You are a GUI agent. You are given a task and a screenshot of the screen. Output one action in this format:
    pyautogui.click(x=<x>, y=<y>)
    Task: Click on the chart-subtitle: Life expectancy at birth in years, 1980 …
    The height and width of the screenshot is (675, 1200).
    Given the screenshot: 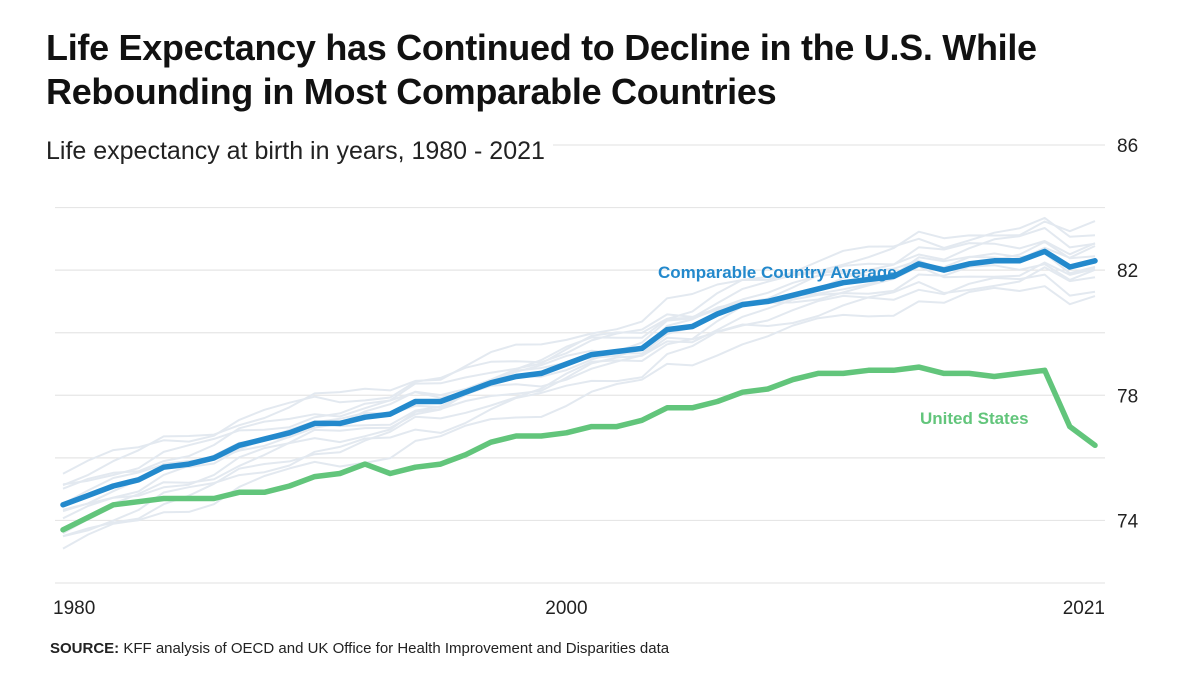 What is the action you would take?
    pyautogui.click(x=299, y=151)
    